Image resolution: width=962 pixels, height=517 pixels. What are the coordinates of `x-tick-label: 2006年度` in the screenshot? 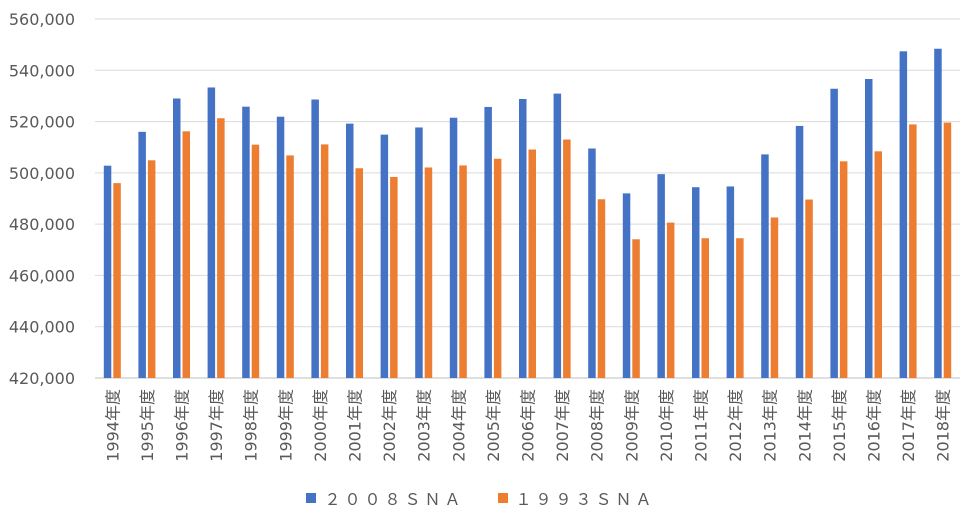 It's located at (528, 425).